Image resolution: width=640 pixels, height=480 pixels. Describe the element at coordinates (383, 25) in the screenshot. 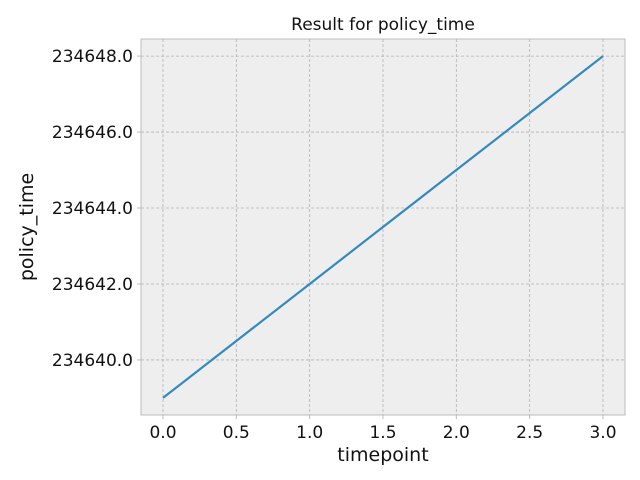

I see `chart-title: Result for policy_time` at that location.